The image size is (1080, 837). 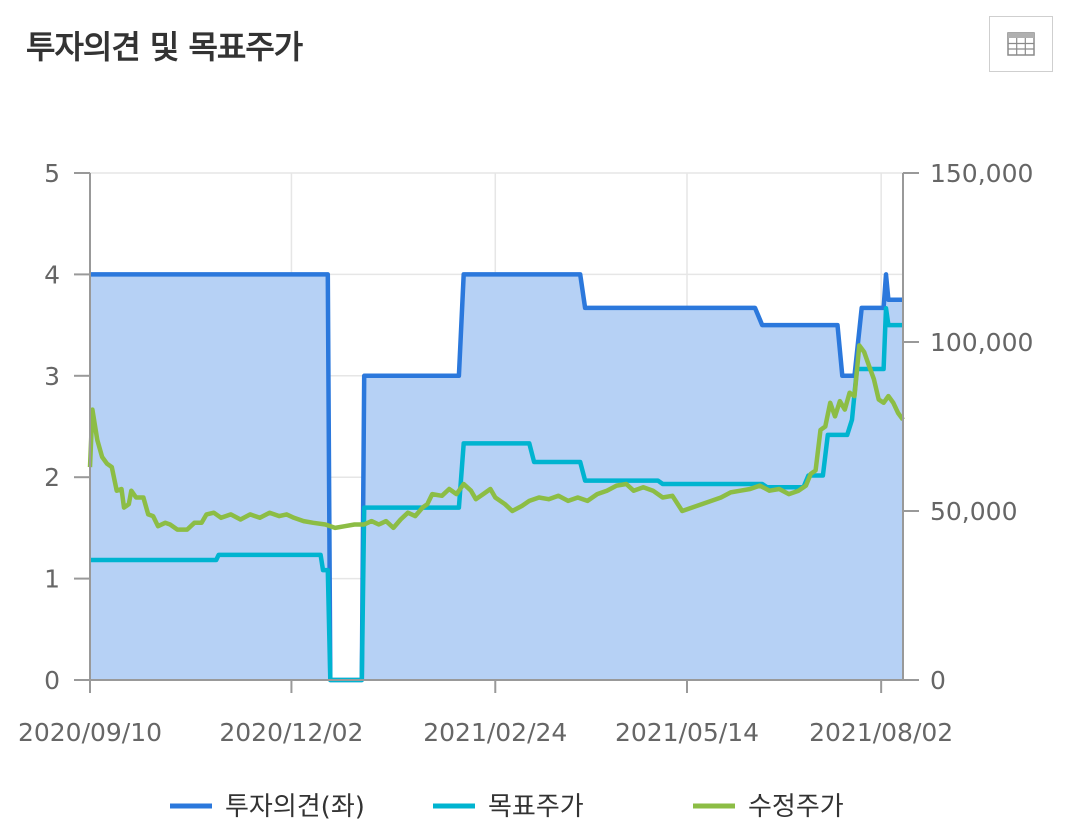 I want to click on right-tick-label: 0, so click(x=938, y=680).